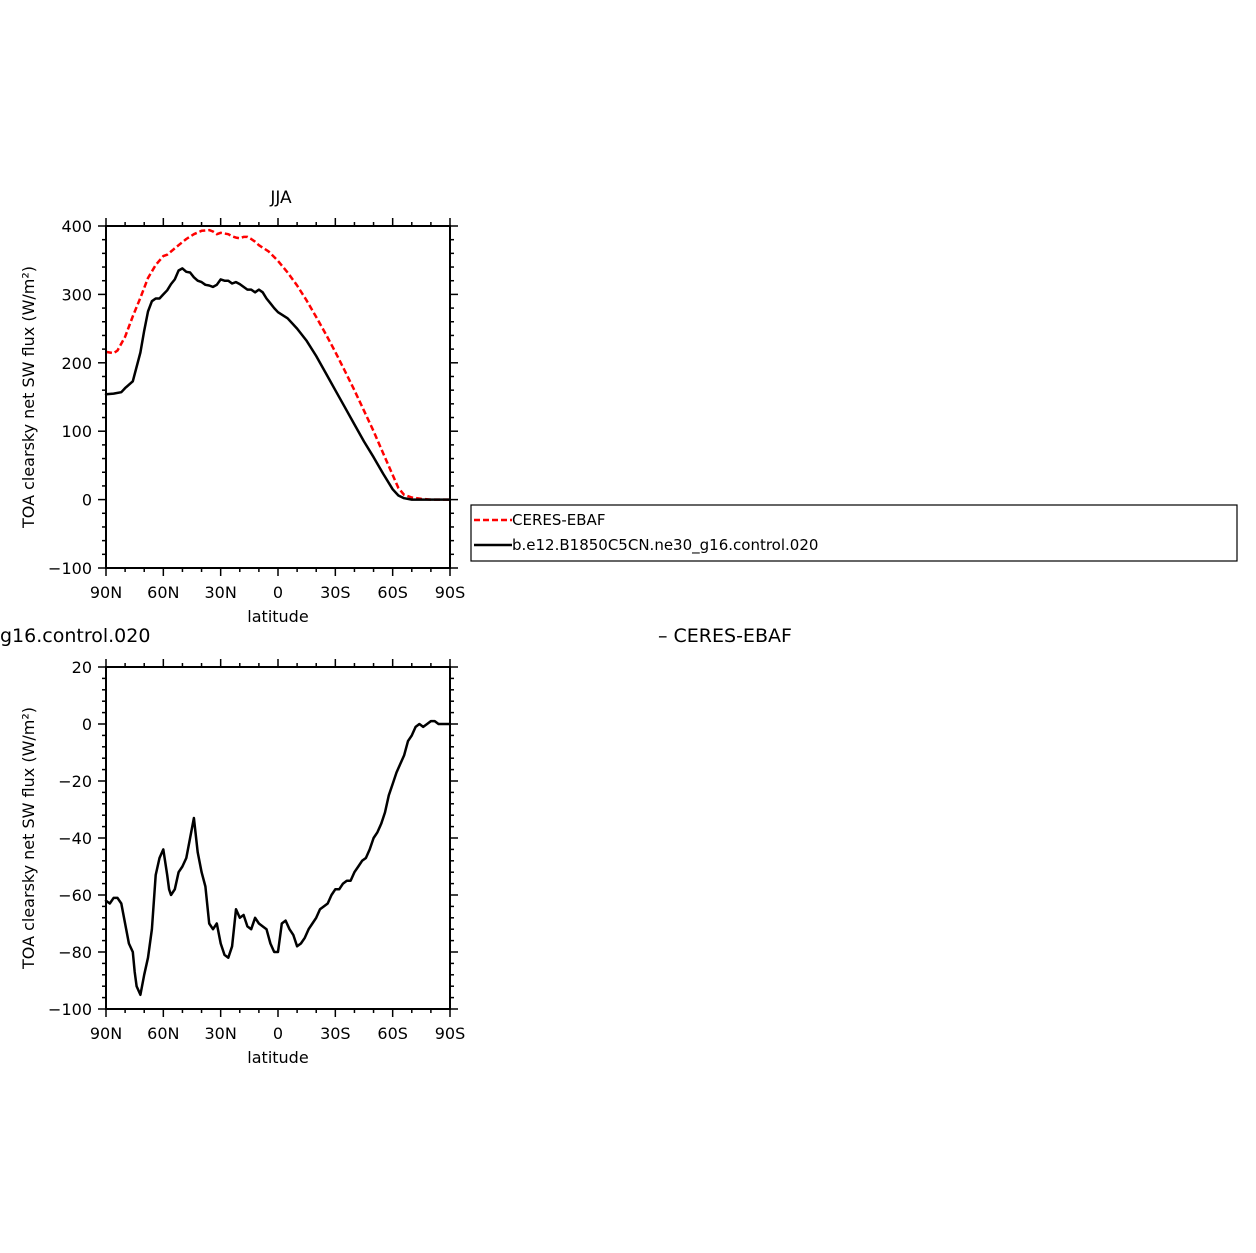 The width and height of the screenshot is (1256, 1253). I want to click on bottom-ticks, so click(278, 838).